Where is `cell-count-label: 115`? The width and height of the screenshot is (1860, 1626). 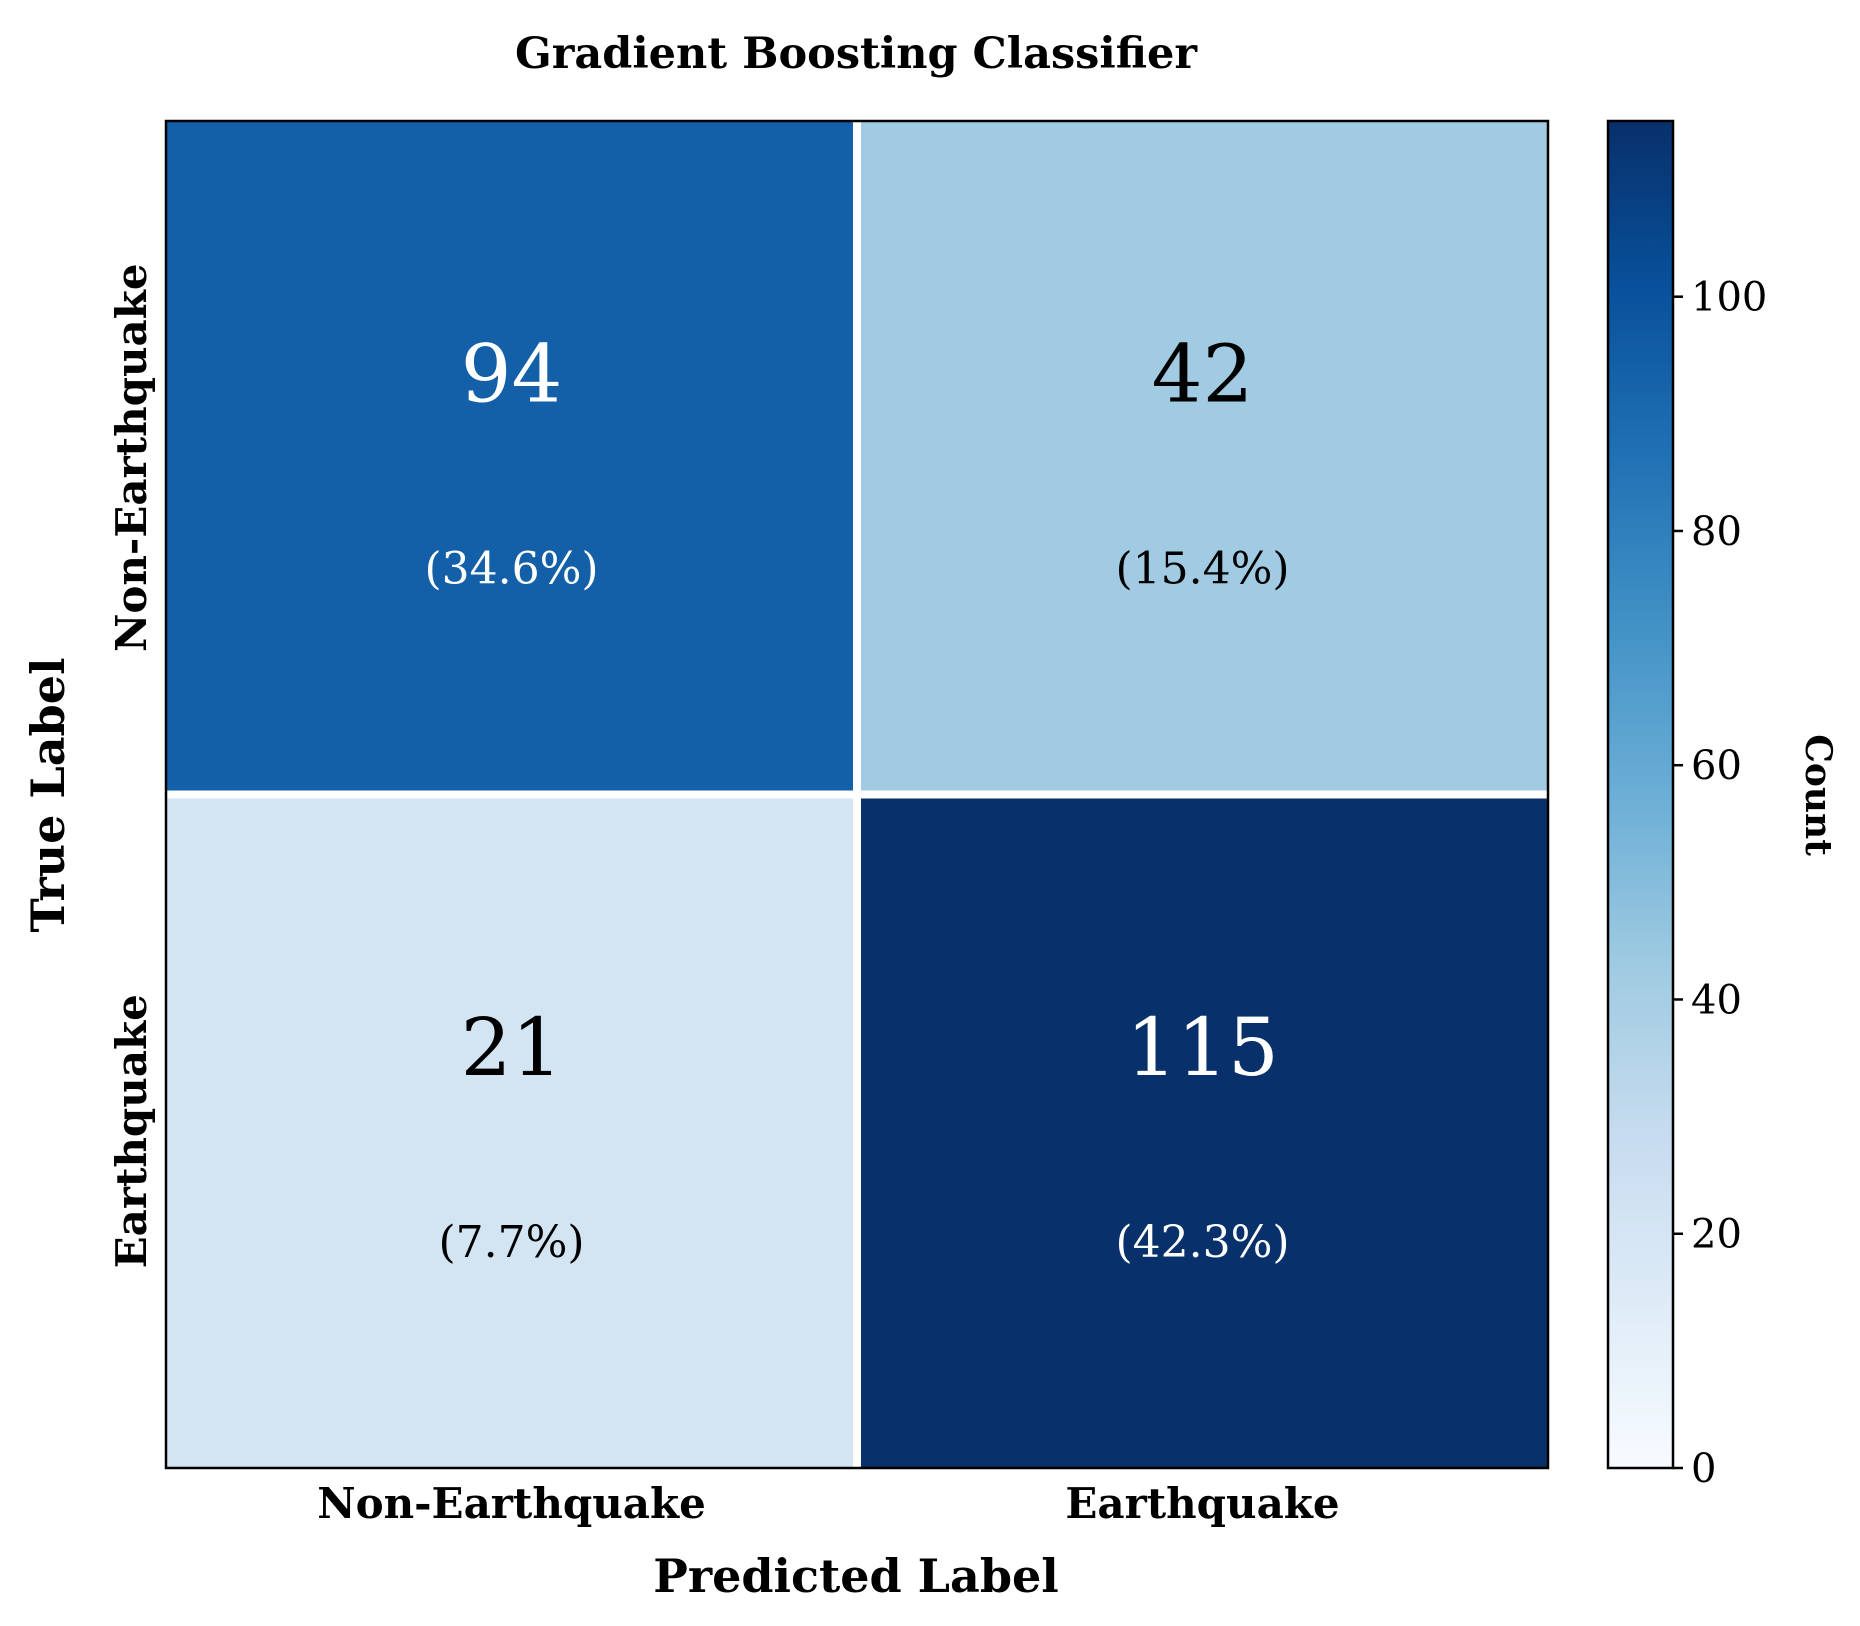 cell-count-label: 115 is located at coordinates (1202, 1047).